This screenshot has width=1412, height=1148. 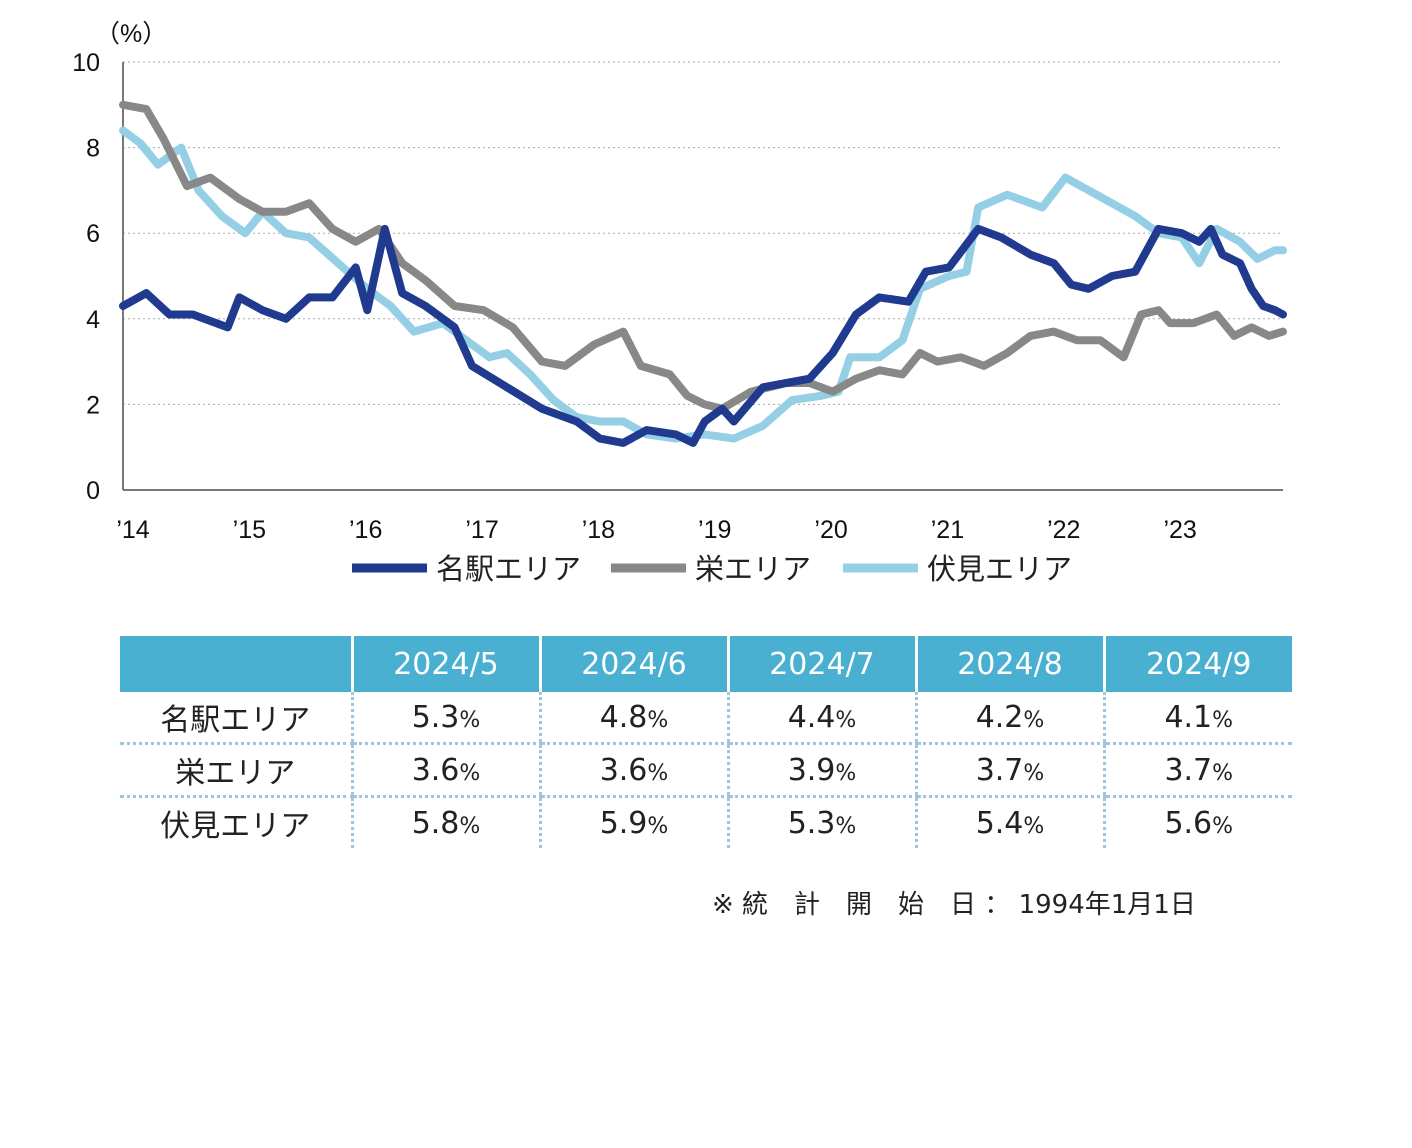 I want to click on table-header-cell: 2024/7, so click(x=821, y=664).